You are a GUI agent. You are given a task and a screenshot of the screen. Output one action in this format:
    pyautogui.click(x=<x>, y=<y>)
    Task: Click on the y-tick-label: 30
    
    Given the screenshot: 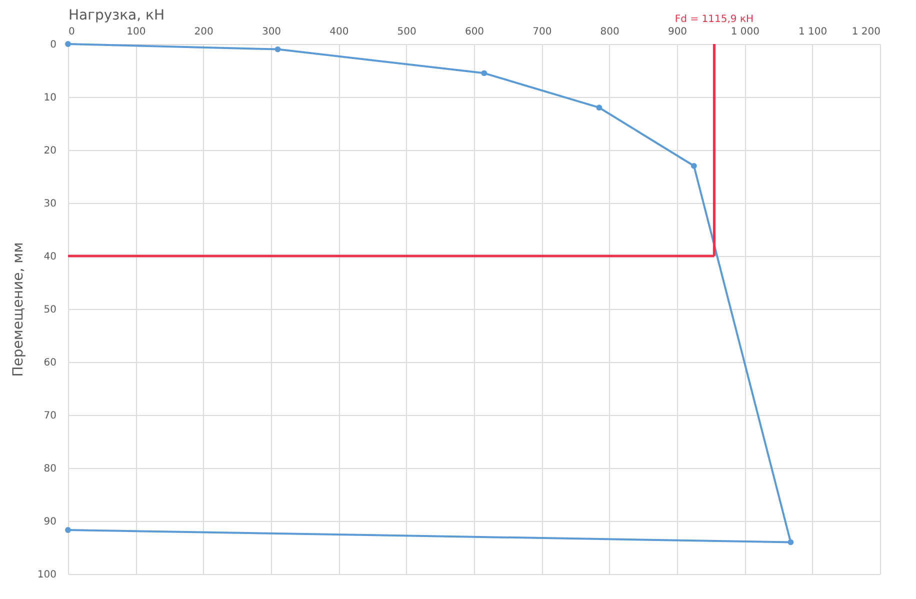 What is the action you would take?
    pyautogui.click(x=50, y=204)
    